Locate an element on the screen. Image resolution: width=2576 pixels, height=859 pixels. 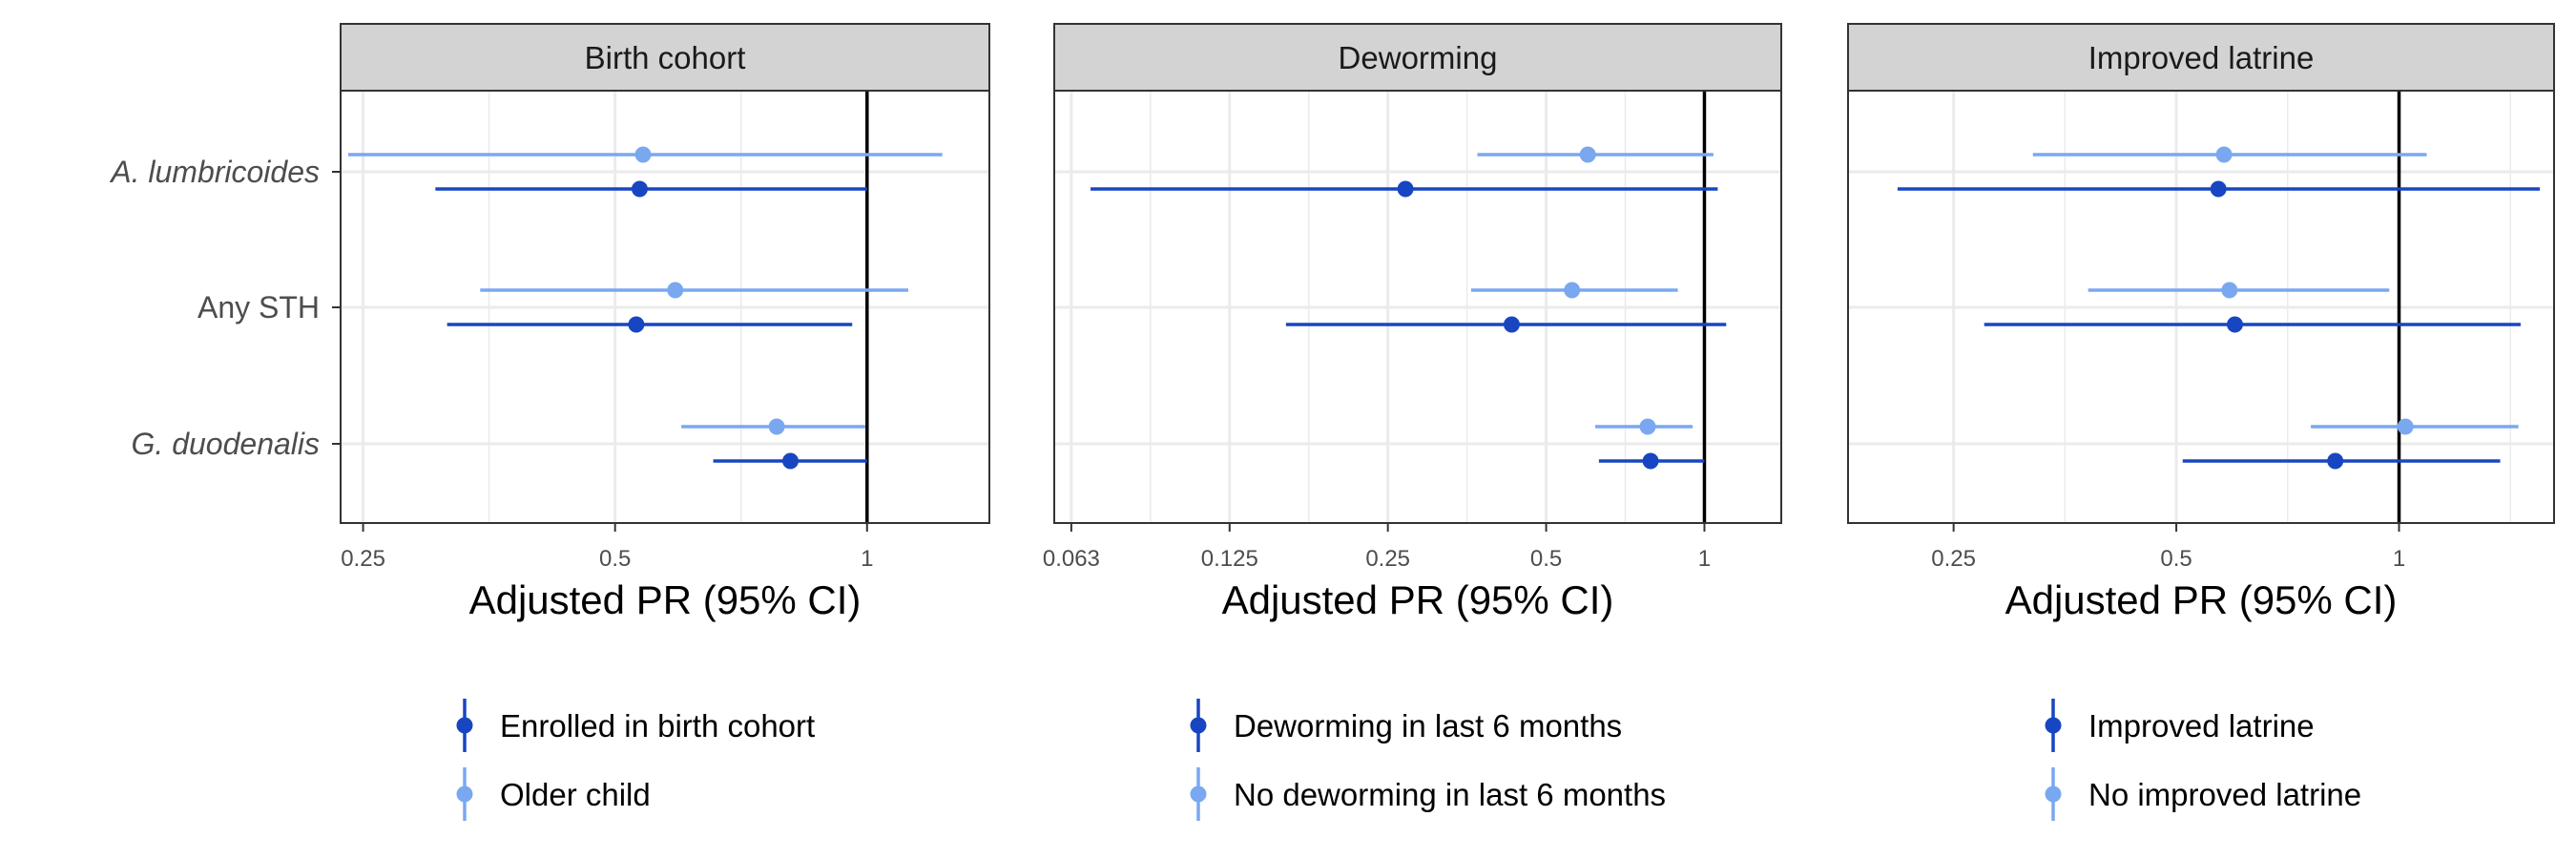
legend-label: No deworming in last 6 months is located at coordinates (1450, 794).